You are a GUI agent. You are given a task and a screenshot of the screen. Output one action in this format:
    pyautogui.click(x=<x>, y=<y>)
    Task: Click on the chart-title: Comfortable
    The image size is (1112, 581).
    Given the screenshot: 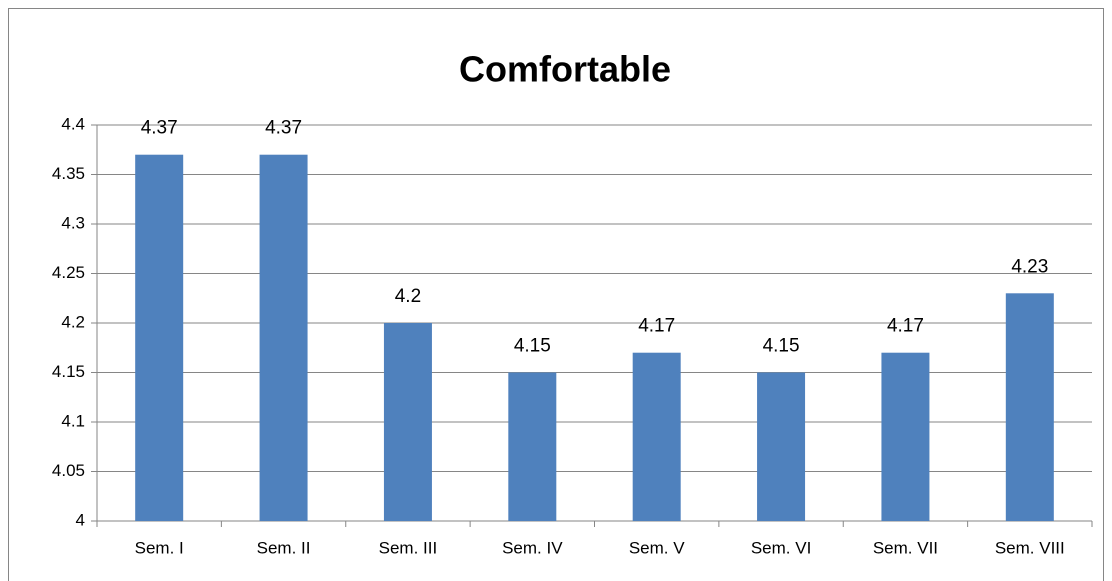 What is the action you would take?
    pyautogui.click(x=565, y=69)
    